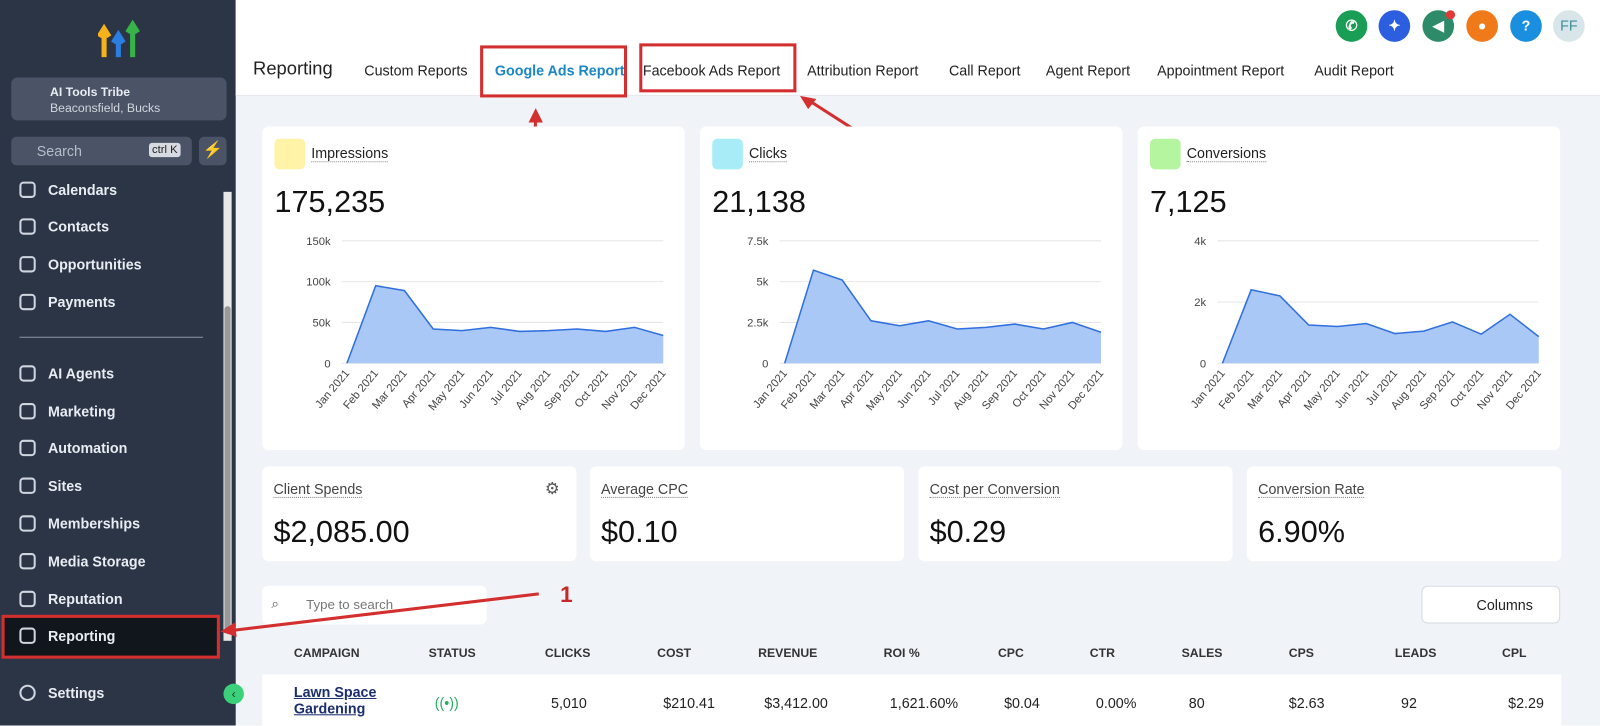 The height and width of the screenshot is (726, 1600). Describe the element at coordinates (65, 485) in the screenshot. I see `nav-item: Sites` at that location.